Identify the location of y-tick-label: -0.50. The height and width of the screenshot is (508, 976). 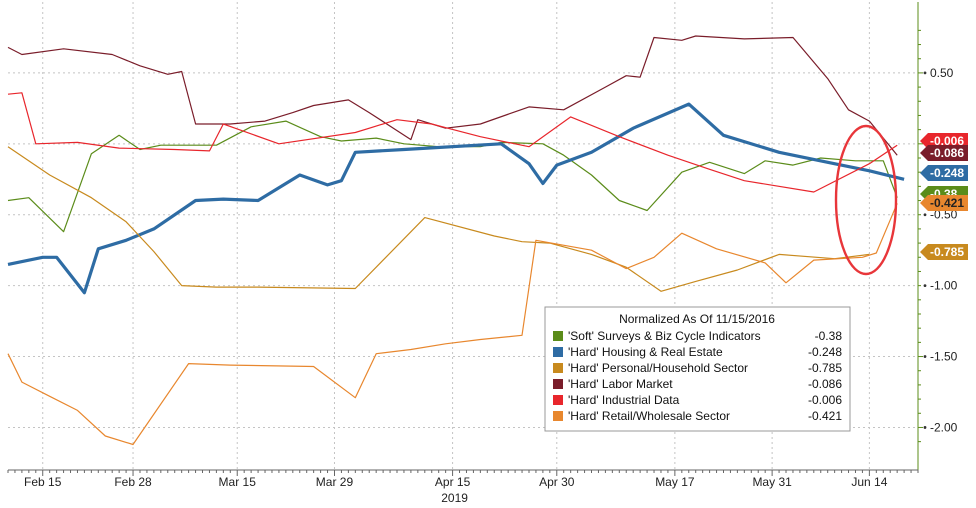
(944, 215).